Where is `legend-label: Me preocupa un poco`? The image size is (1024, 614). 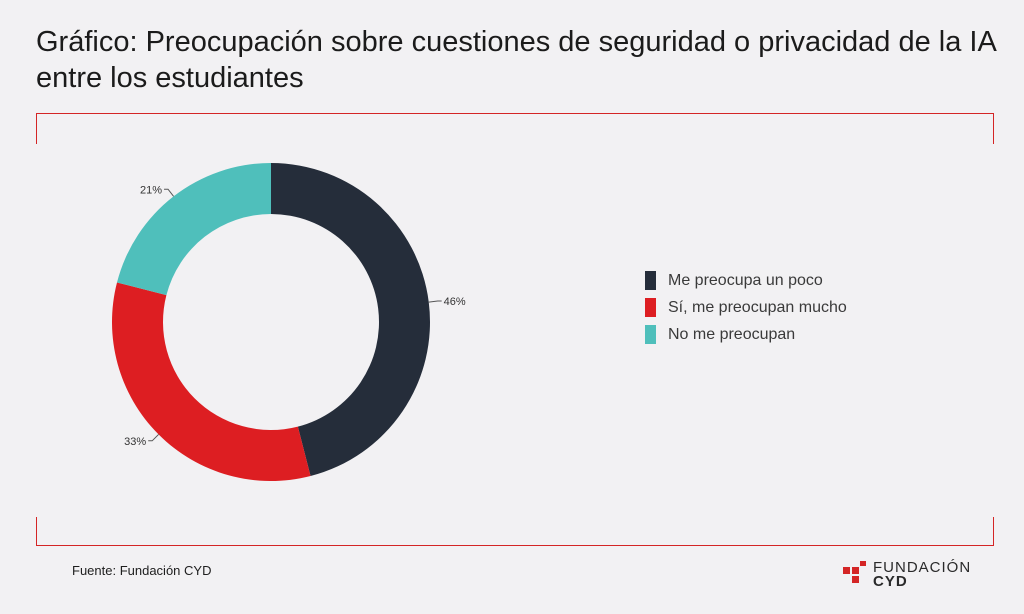 legend-label: Me preocupa un poco is located at coordinates (745, 280).